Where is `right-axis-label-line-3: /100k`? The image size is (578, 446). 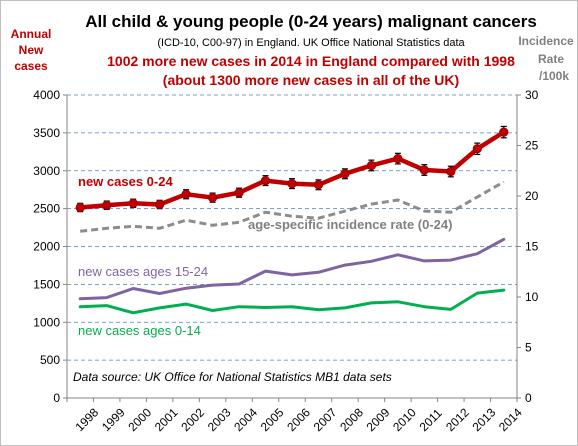
right-axis-label-line-3: /100k is located at coordinates (554, 76).